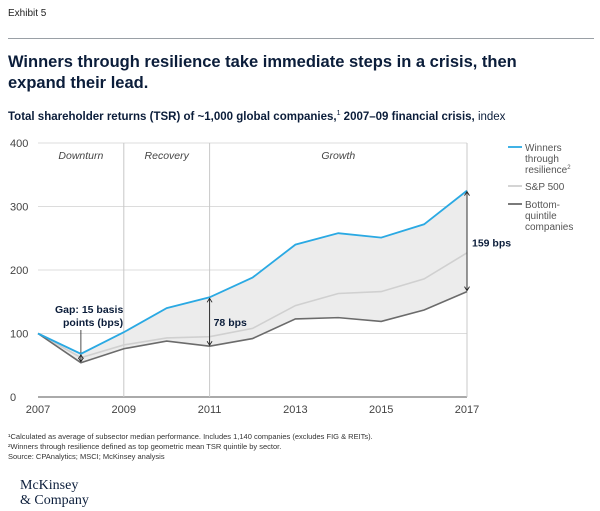 This screenshot has height=511, width=600. Describe the element at coordinates (549, 227) in the screenshot. I see `legend-bottom-text: companies` at that location.